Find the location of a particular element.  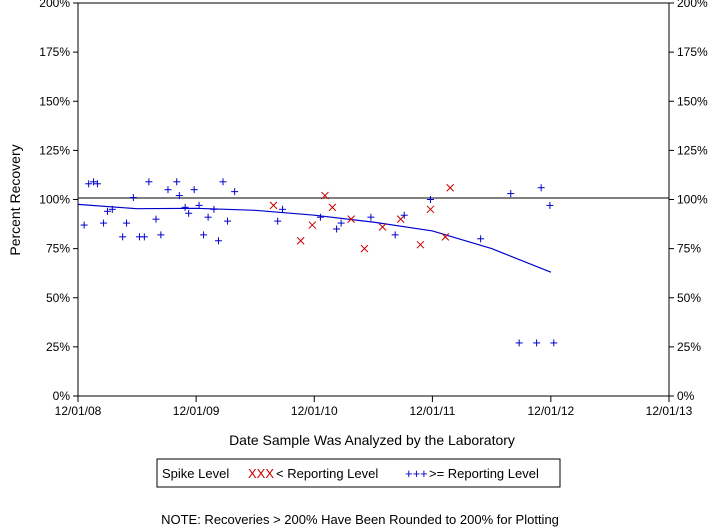

y-tick-label-right: 25% is located at coordinates (689, 347).